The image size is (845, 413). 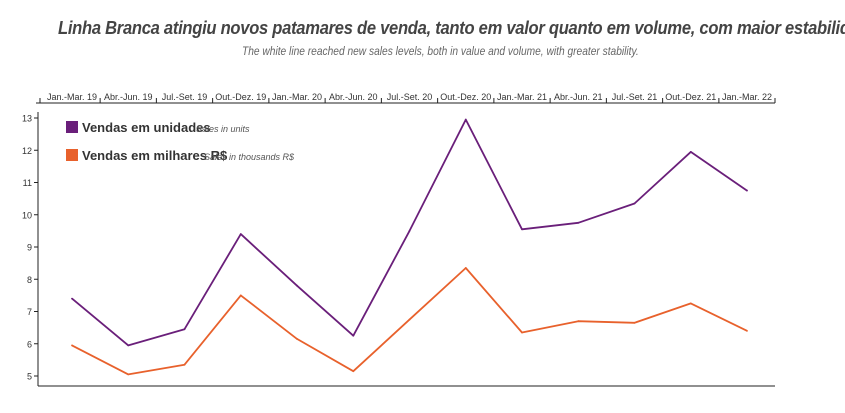 What do you see at coordinates (128, 97) in the screenshot?
I see `x-tick-label: Abr.-Jun. 19` at bounding box center [128, 97].